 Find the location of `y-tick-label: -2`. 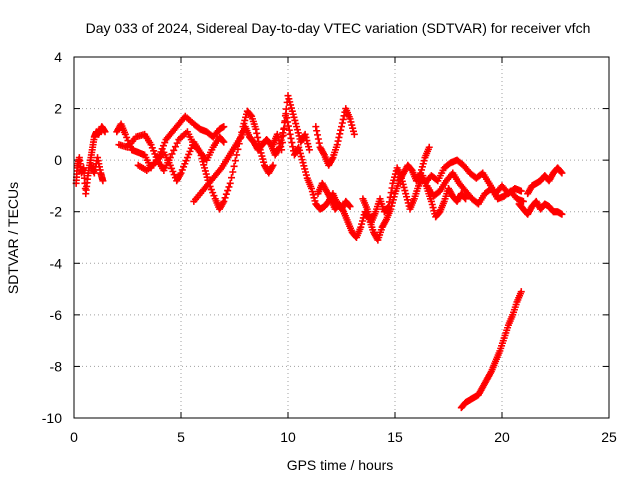

y-tick-label: -2 is located at coordinates (56, 212).